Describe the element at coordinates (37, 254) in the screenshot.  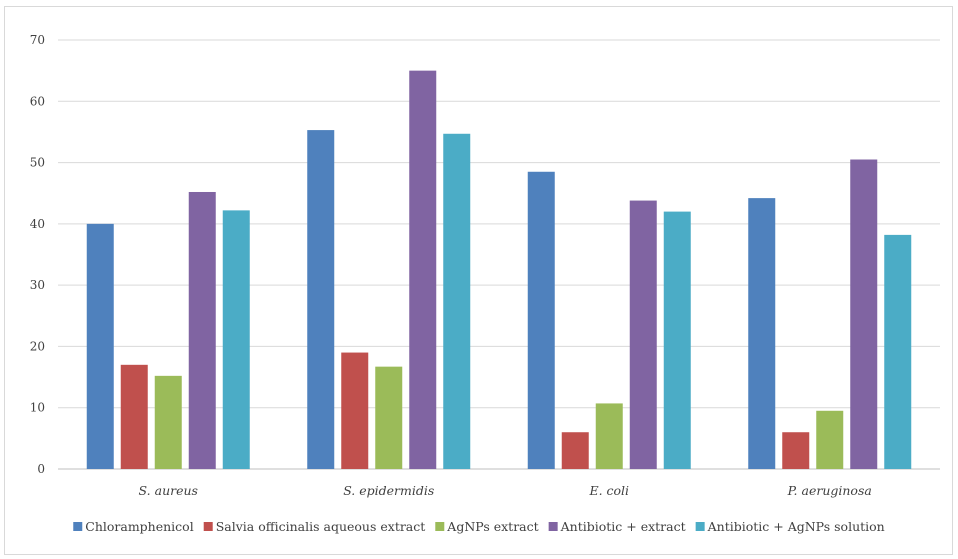
I see `y-axis-ticks: 0 10 20 30 40 50 60 70` at that location.